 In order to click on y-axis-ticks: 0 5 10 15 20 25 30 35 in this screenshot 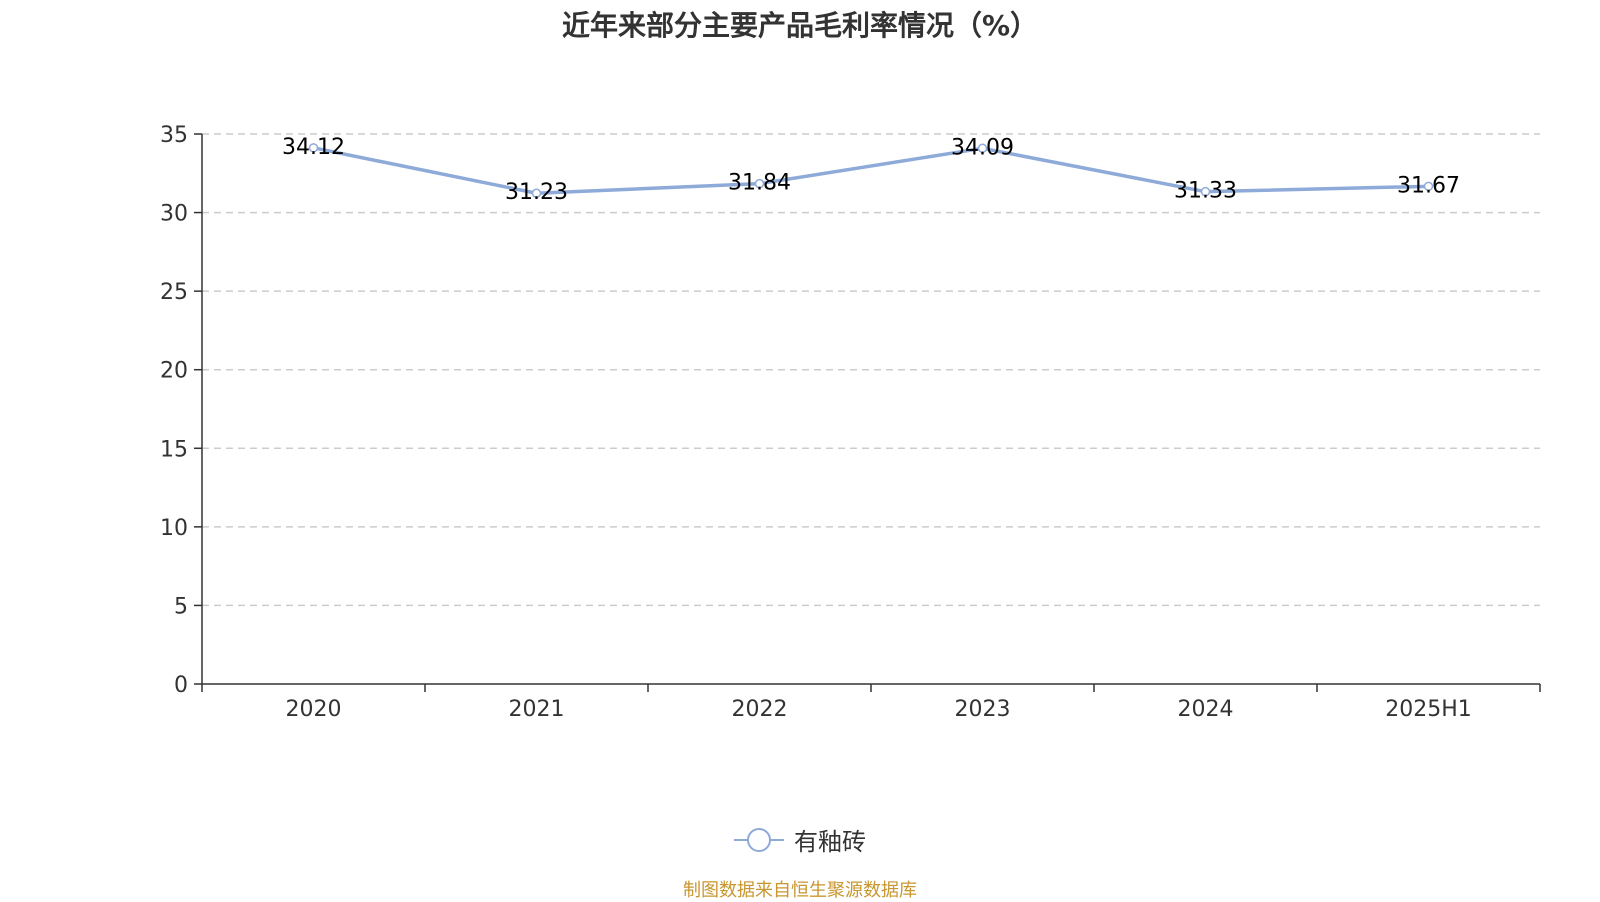, I will do `click(181, 410)`.